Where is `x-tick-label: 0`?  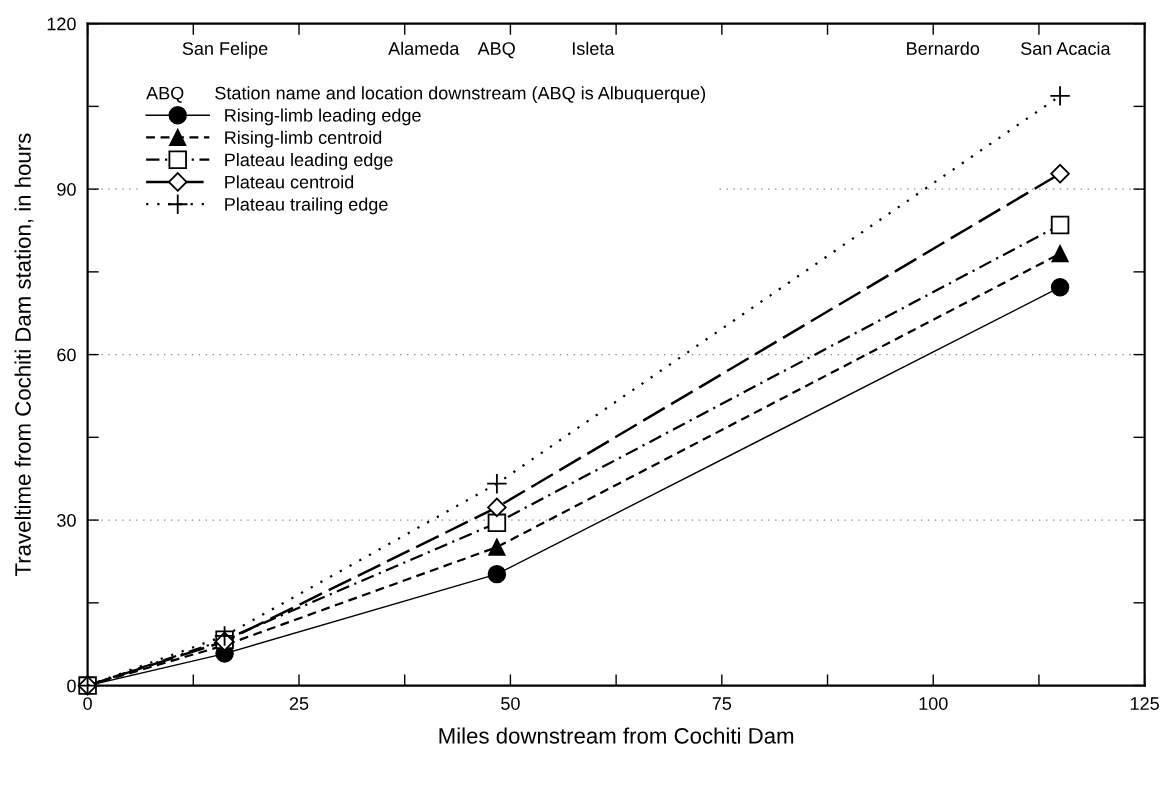
x-tick-label: 0 is located at coordinates (87, 703).